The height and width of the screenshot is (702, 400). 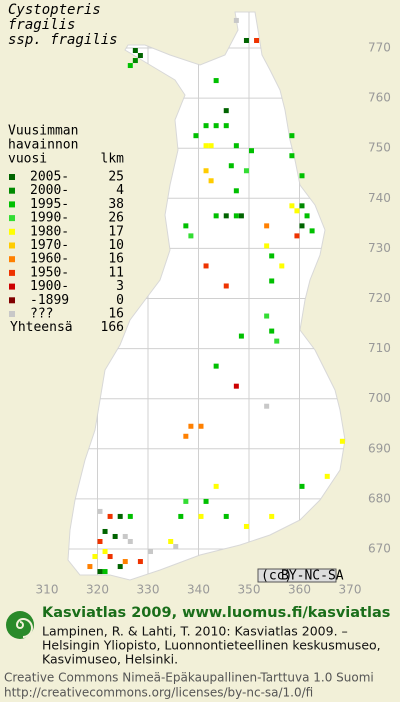 I want to click on legend-count: 26, so click(x=116, y=218).